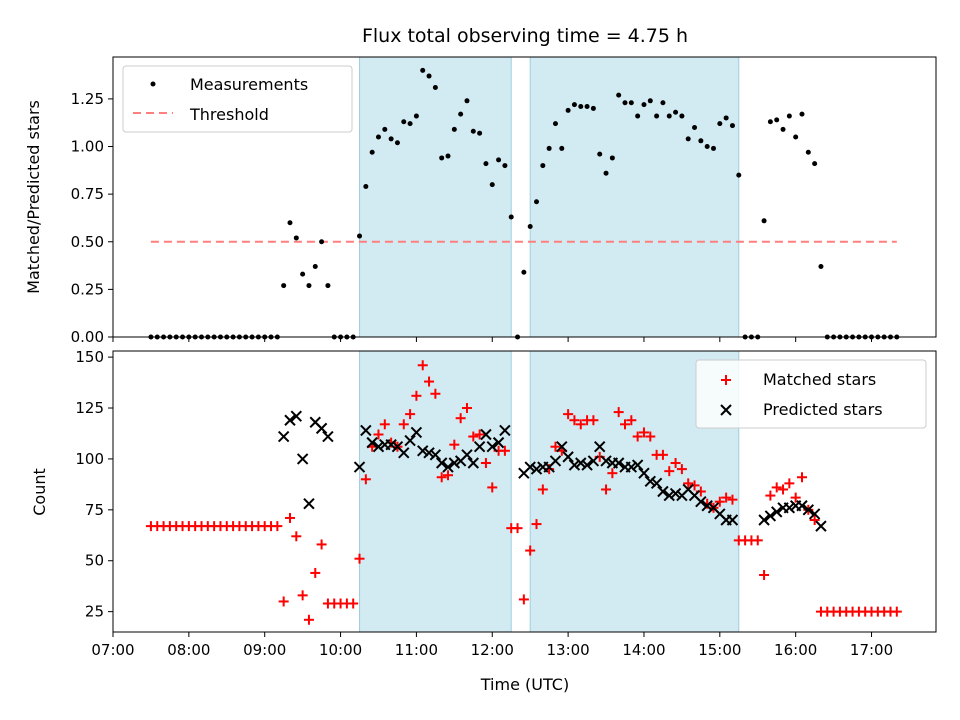 This screenshot has width=960, height=720. I want to click on top-chart-title: Flux total observing time = 4.75 h, so click(525, 36).